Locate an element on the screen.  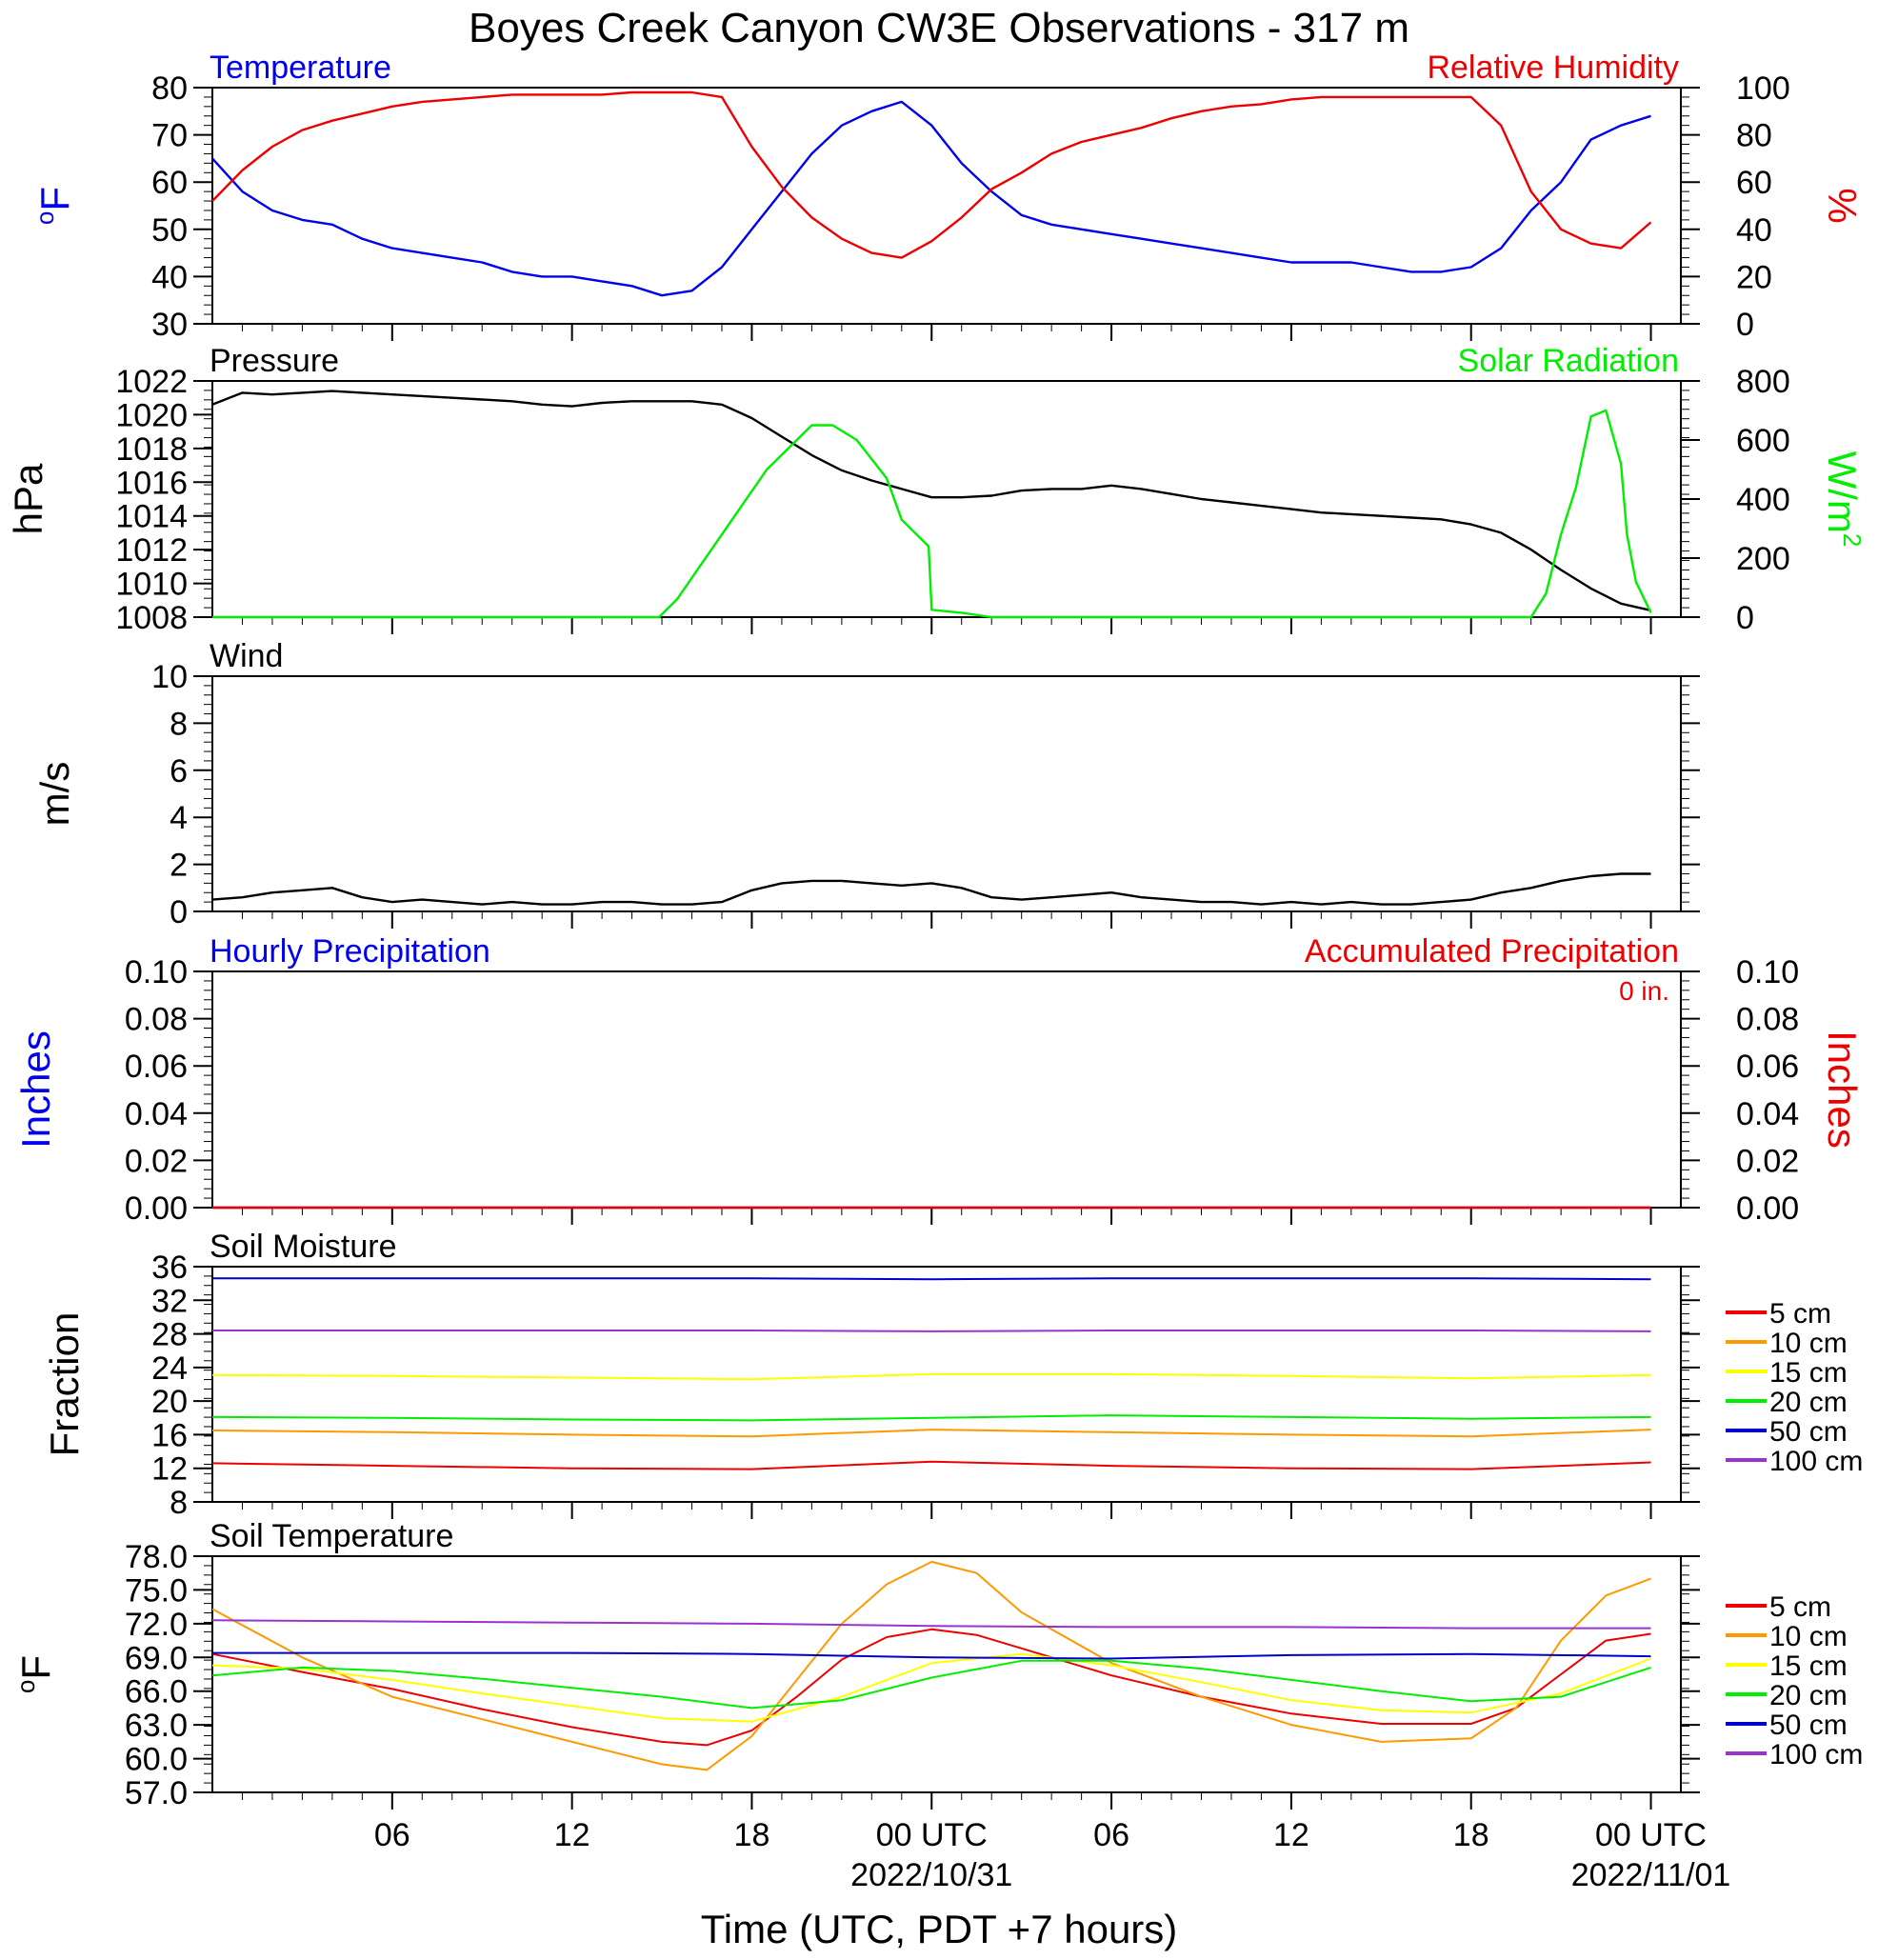
x-tick-label: 00 UTC is located at coordinates (932, 1835).